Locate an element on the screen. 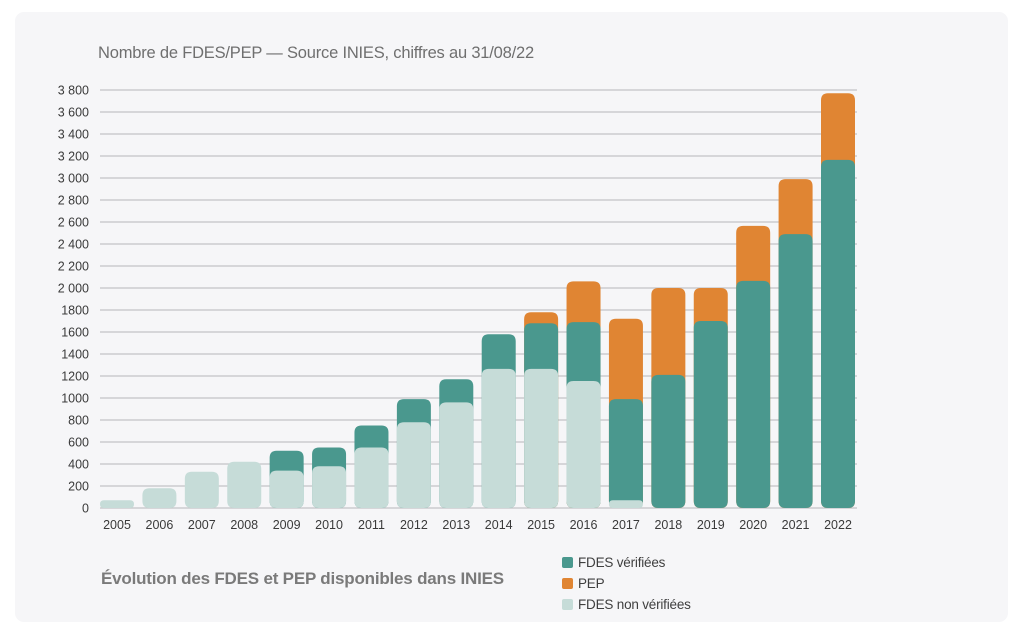 This screenshot has height=638, width=1024. legend-label: FDES non vérifiées is located at coordinates (634, 604).